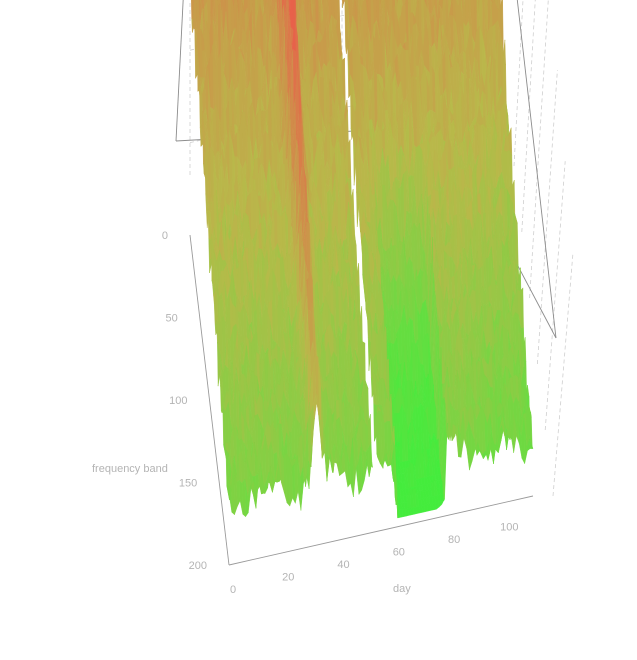 This screenshot has height=660, width=637. I want to click on box-edge-left, so click(179, 71).